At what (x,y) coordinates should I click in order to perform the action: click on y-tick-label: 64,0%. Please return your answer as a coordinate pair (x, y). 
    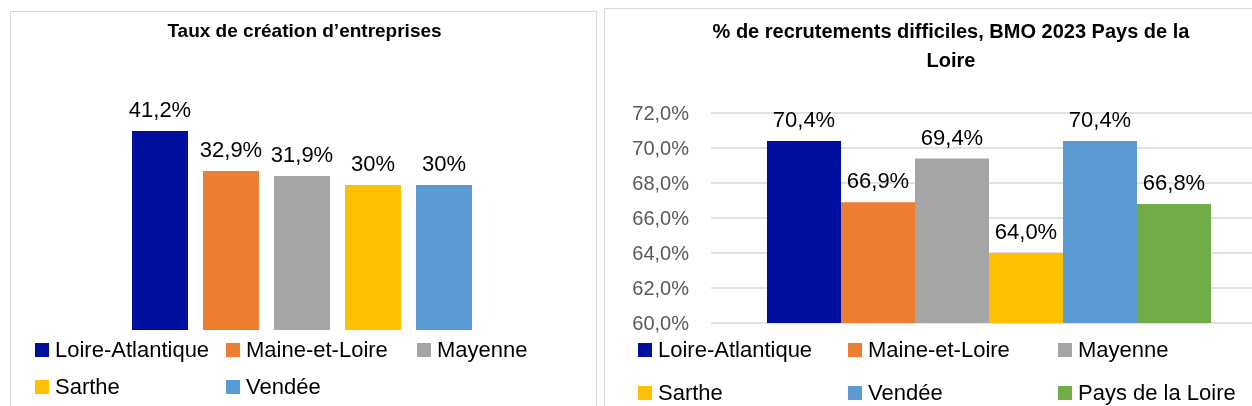
    Looking at the image, I should click on (661, 253).